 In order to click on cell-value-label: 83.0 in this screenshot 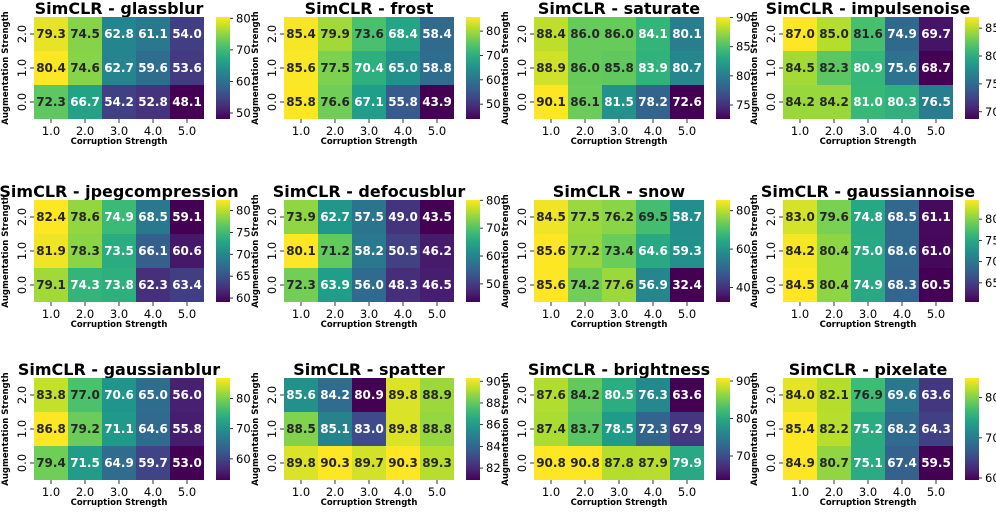, I will do `click(369, 429)`.